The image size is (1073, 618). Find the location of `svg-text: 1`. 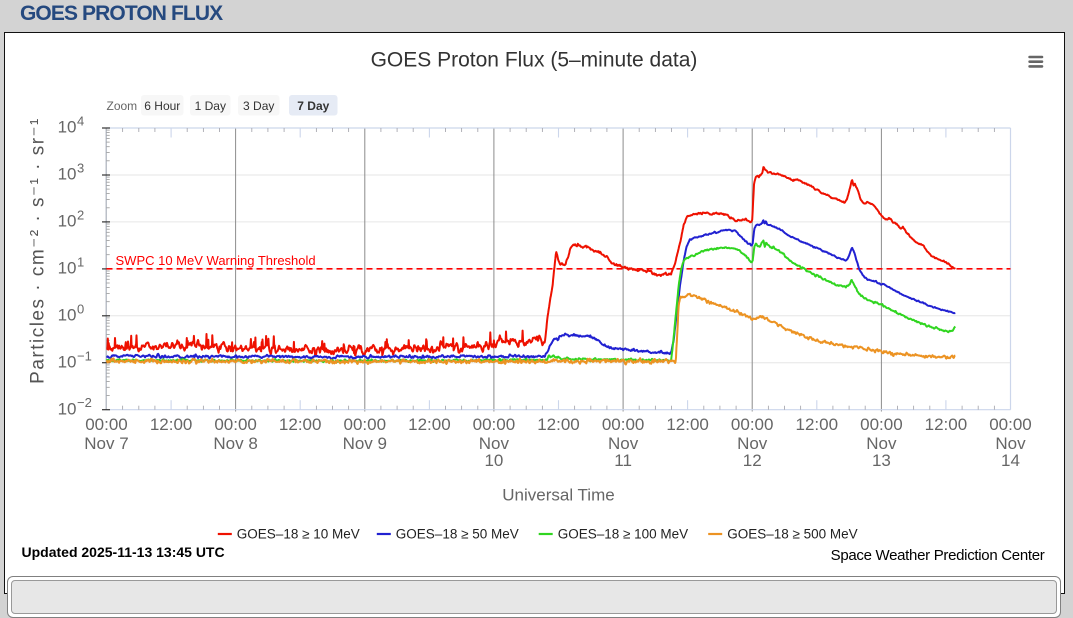

svg-text: 1 is located at coordinates (80, 261).